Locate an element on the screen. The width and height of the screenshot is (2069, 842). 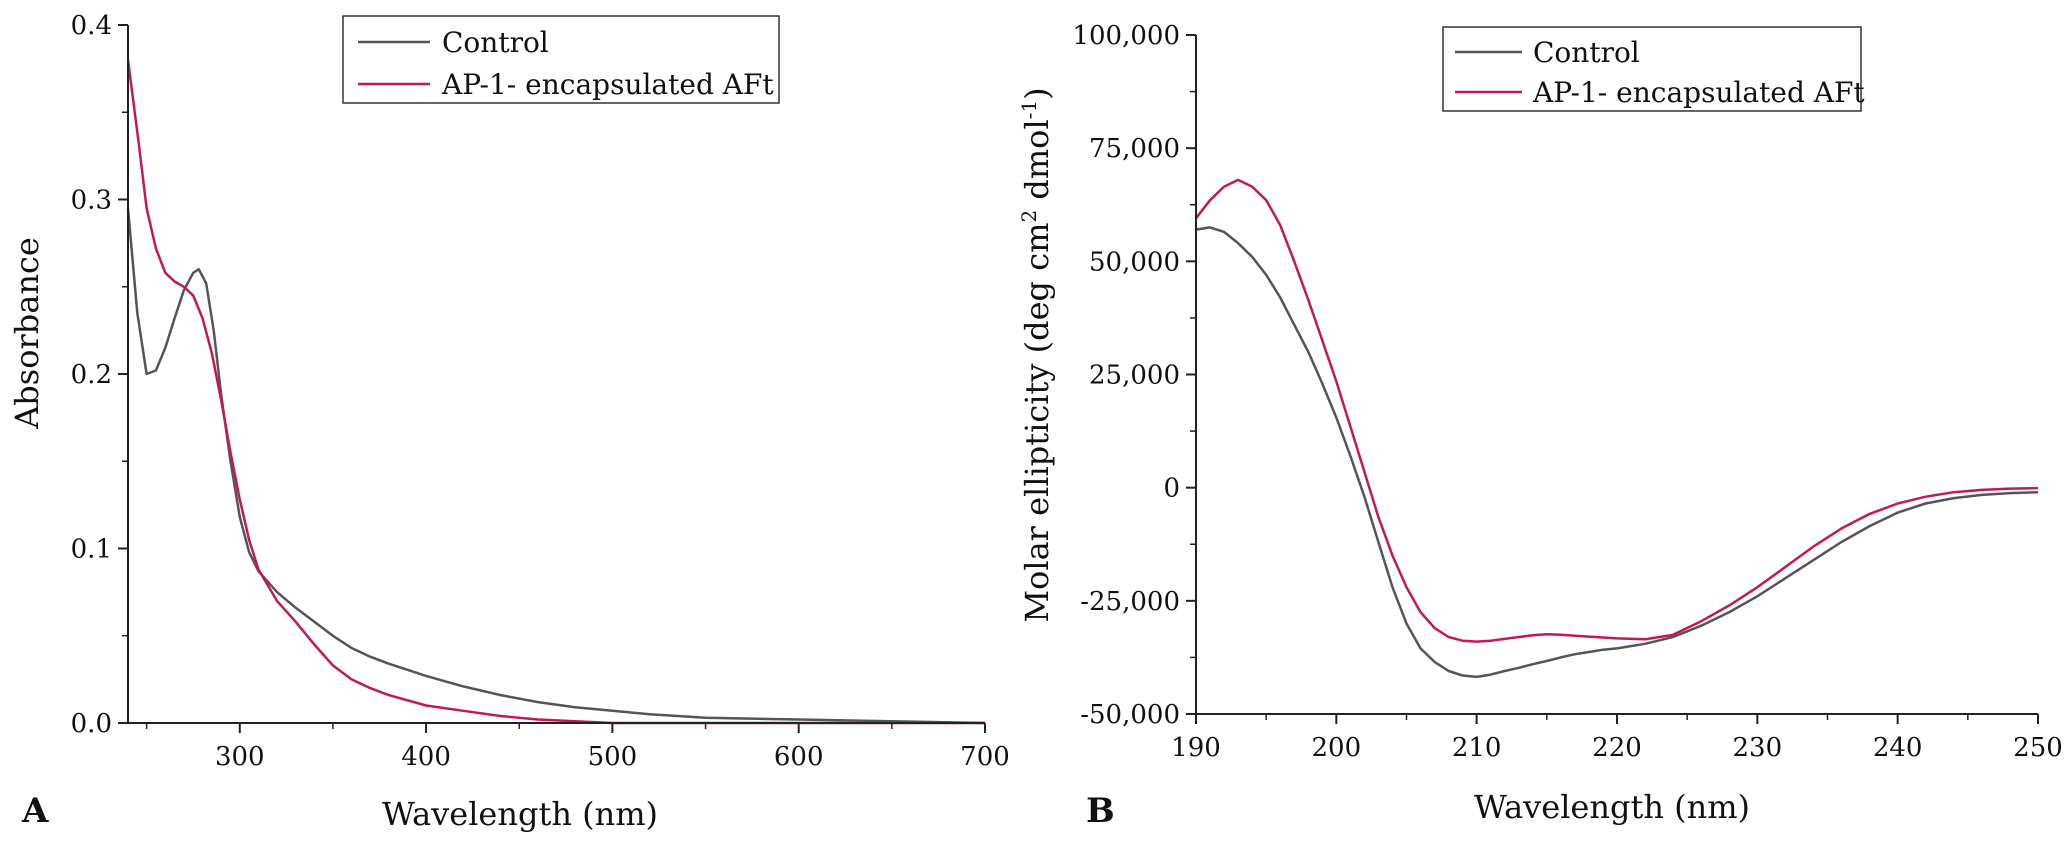
panel-a-x-tick-label: 500 is located at coordinates (613, 757).